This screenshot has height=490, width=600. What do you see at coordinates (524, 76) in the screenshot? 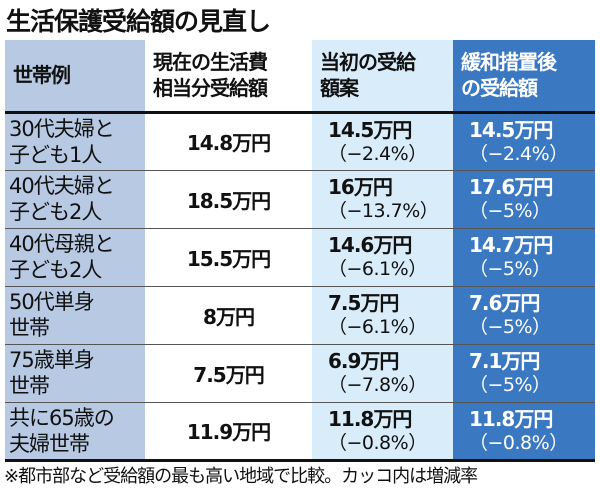
I see `header-eased: 緩和措置後 の受給額` at bounding box center [524, 76].